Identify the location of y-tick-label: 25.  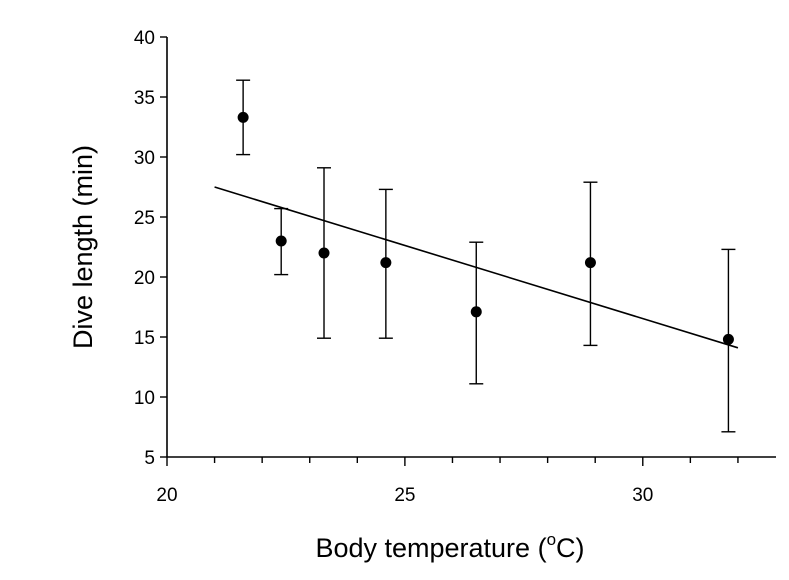
(144, 218).